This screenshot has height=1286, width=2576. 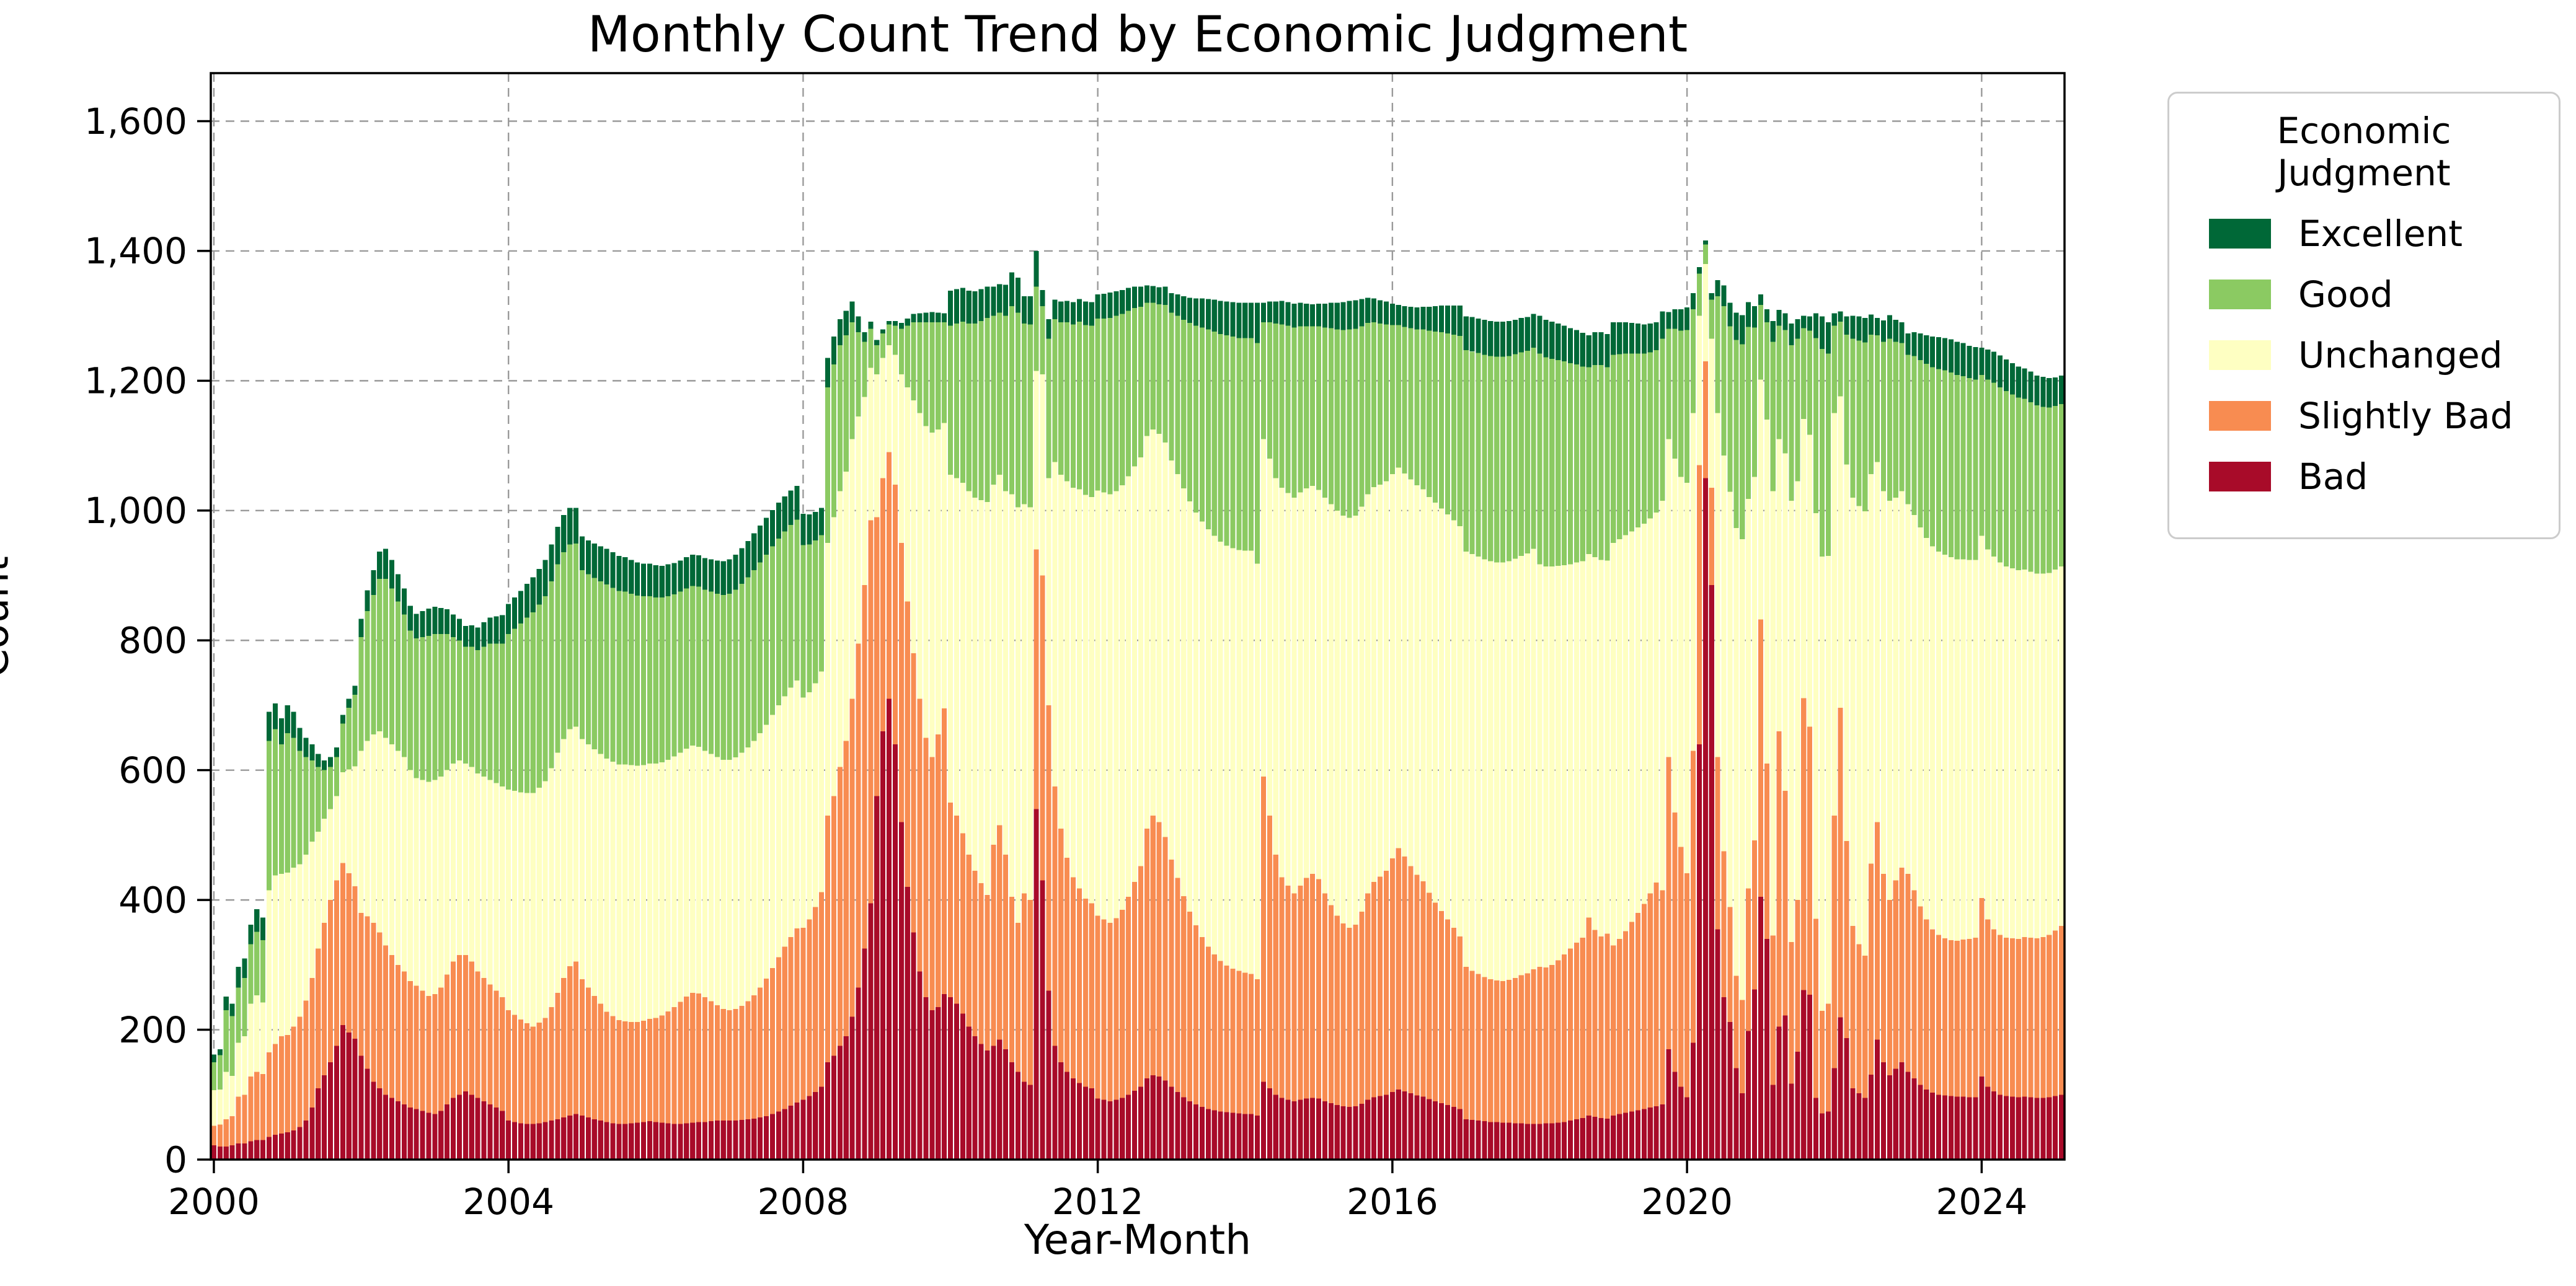 What do you see at coordinates (2372, 477) in the screenshot?
I see `legend-item-bad: Bad` at bounding box center [2372, 477].